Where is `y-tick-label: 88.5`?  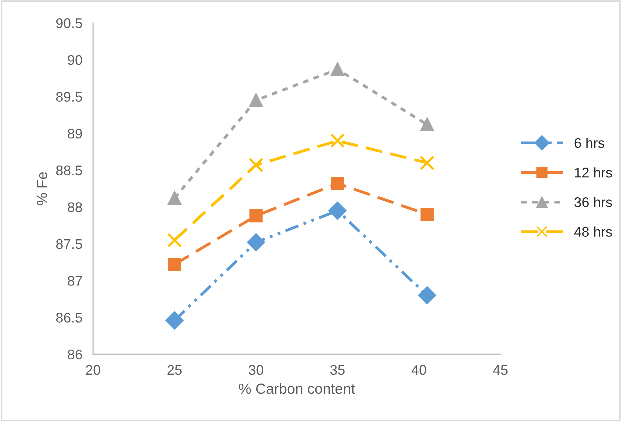 y-tick-label: 88.5 is located at coordinates (69, 171).